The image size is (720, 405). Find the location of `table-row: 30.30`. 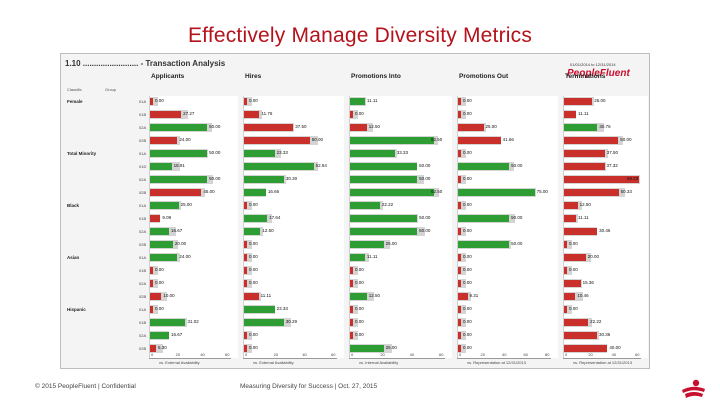

table-row: 30.30 is located at coordinates (293, 179).